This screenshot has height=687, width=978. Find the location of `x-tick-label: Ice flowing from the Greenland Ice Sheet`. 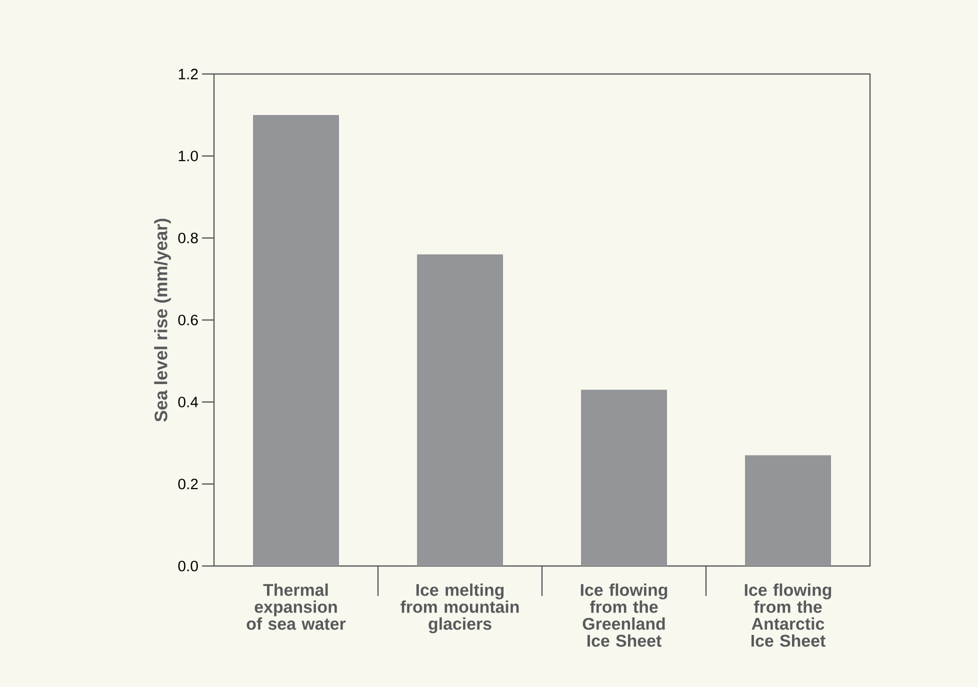

x-tick-label: Ice flowing from the Greenland Ice Sheet is located at coordinates (624, 615).